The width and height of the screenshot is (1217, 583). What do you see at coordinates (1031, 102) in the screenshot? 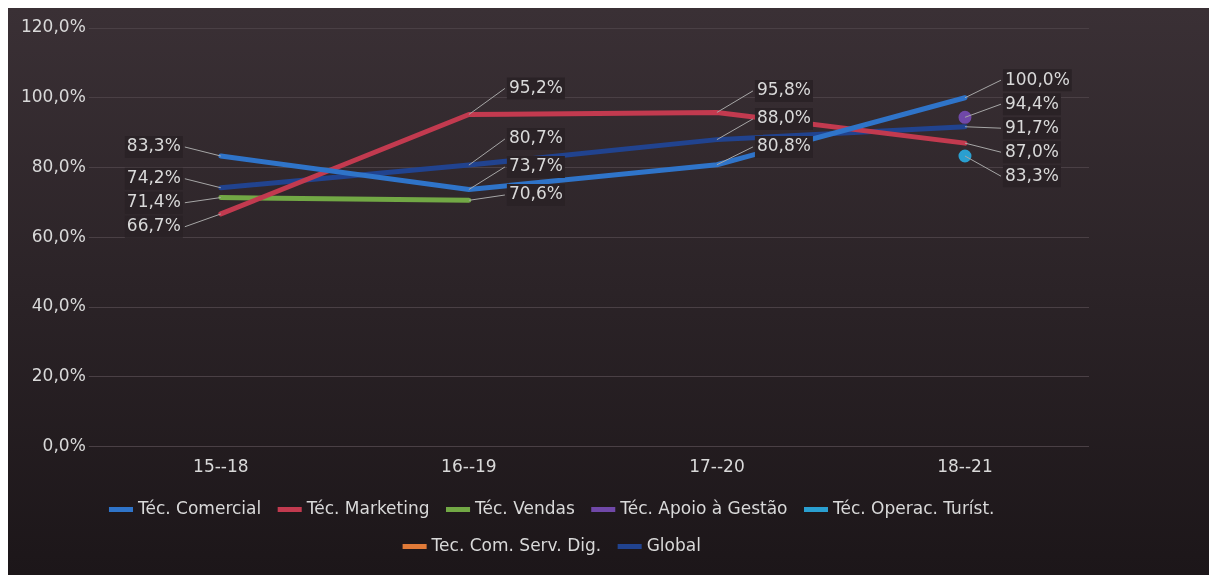
I see `data-label: 94,4%` at bounding box center [1031, 102].